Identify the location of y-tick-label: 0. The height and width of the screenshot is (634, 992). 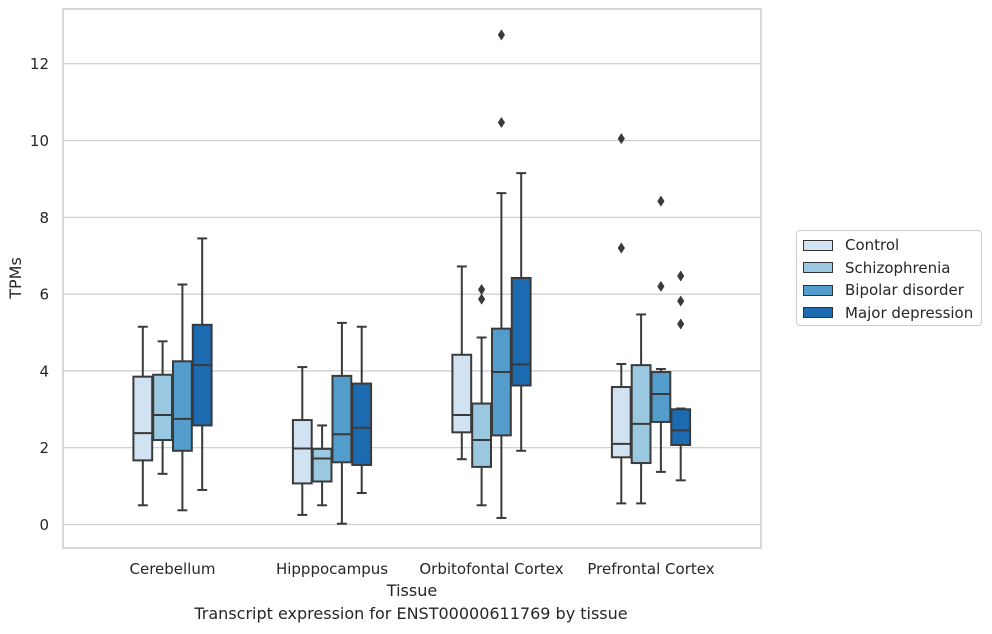
(44, 525).